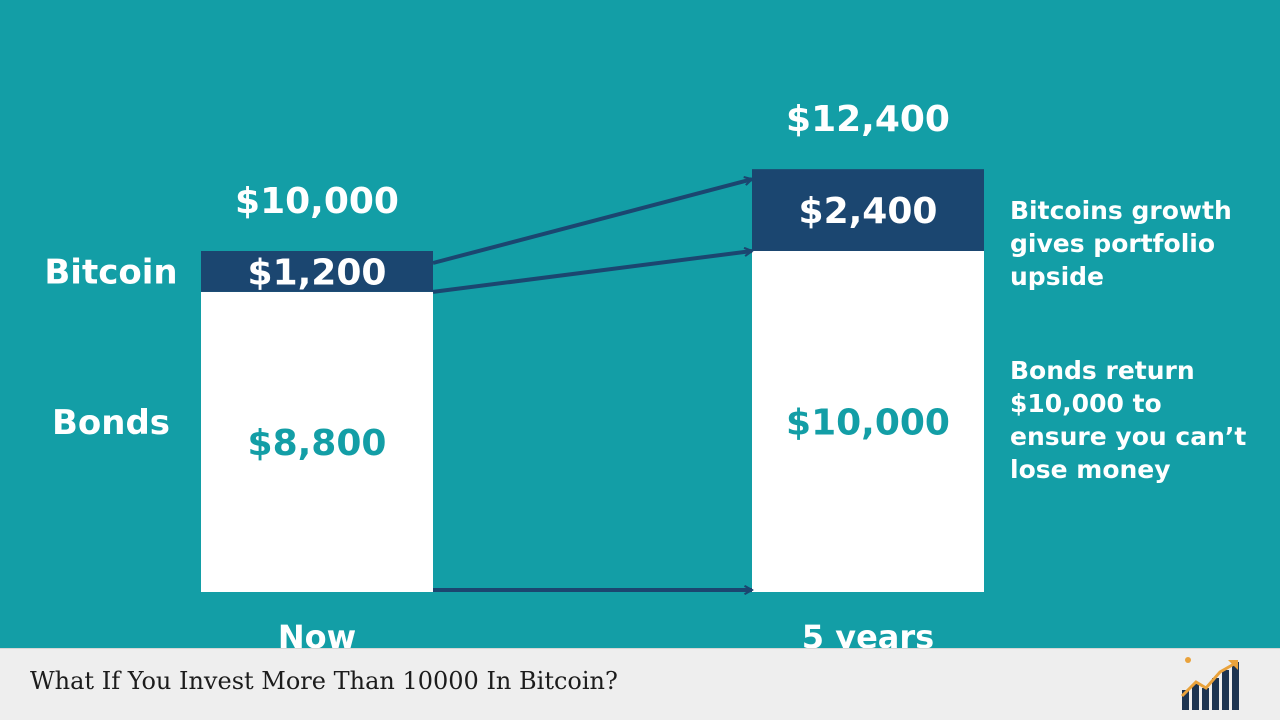 The height and width of the screenshot is (720, 1280). What do you see at coordinates (868, 633) in the screenshot?
I see `category-label-1: 5 years` at bounding box center [868, 633].